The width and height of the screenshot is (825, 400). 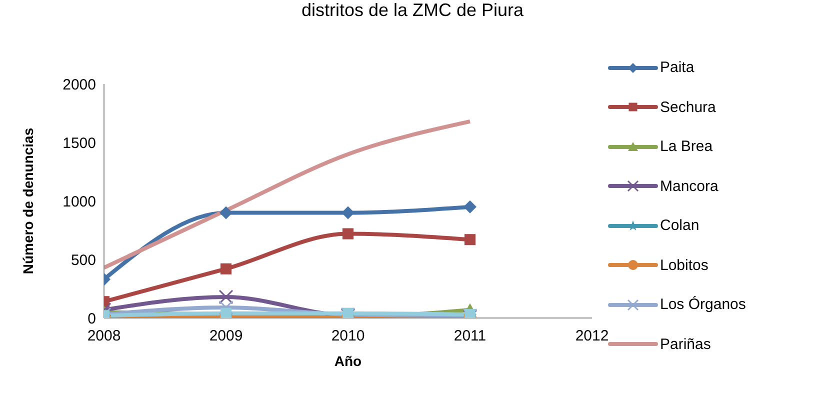 I want to click on x-tick-label: 2012, so click(x=592, y=336).